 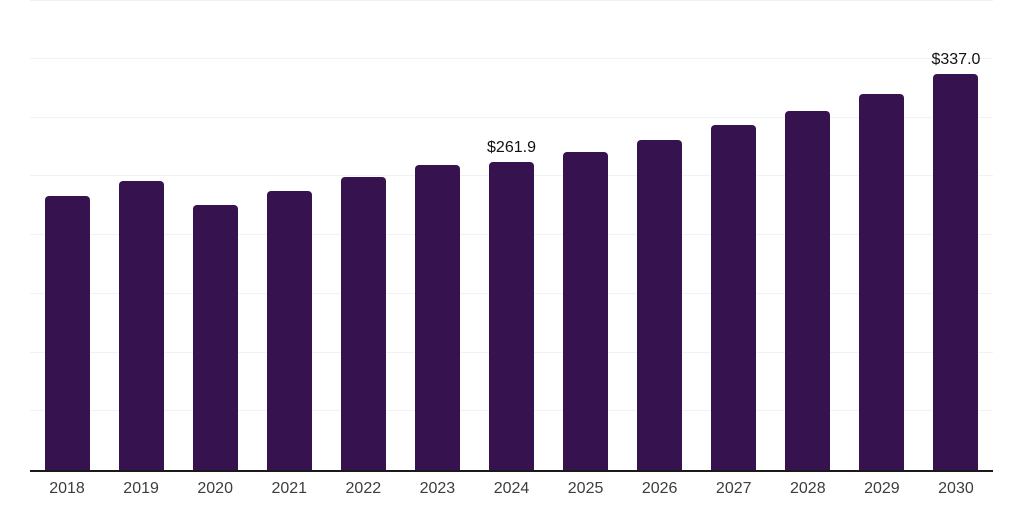 What do you see at coordinates (141, 325) in the screenshot?
I see `bar-2019` at bounding box center [141, 325].